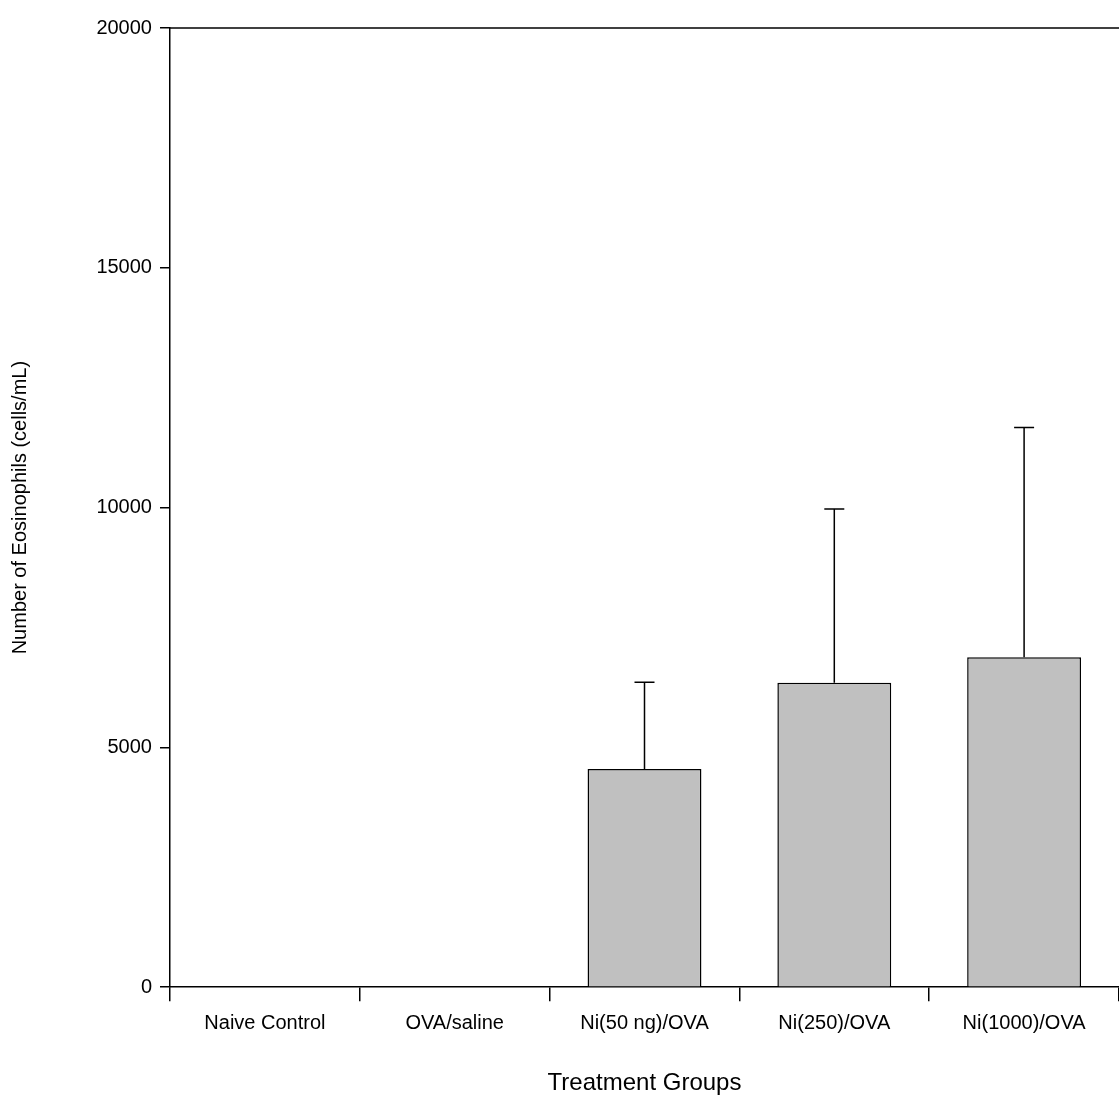 This screenshot has height=1102, width=1119. What do you see at coordinates (146, 985) in the screenshot?
I see `y-tick-label: 0` at bounding box center [146, 985].